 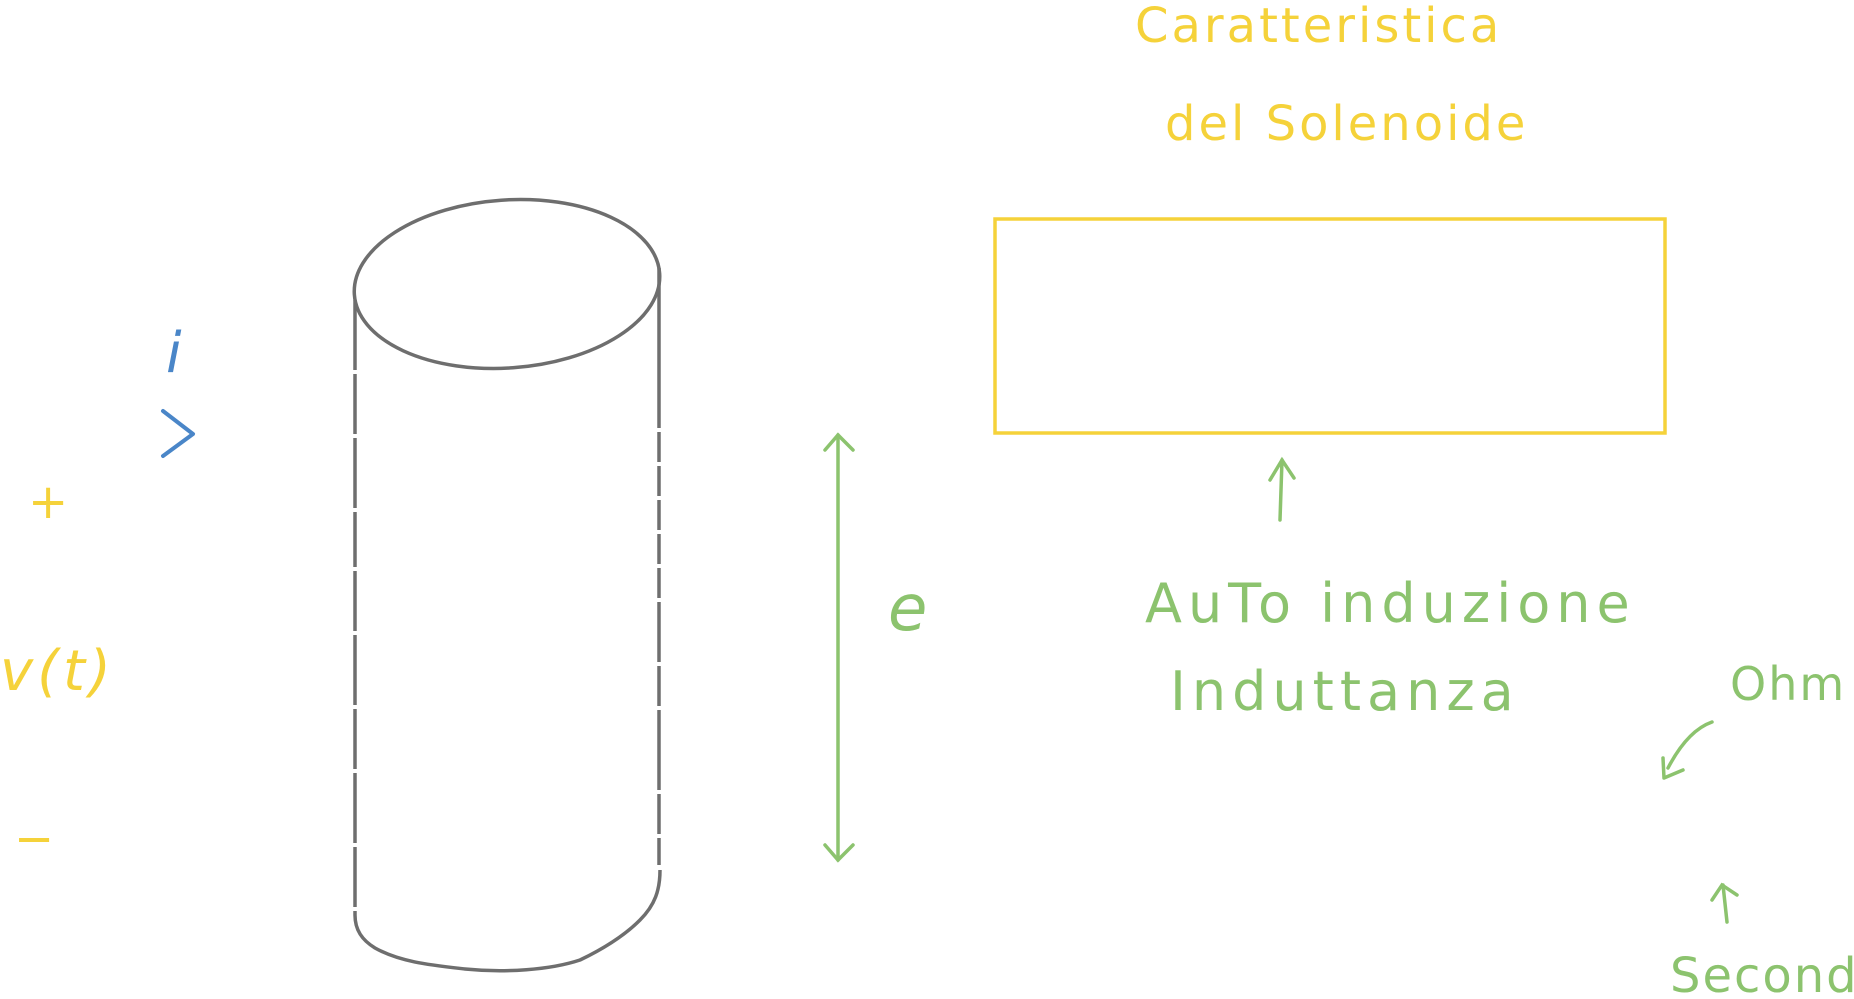 What do you see at coordinates (1788, 684) in the screenshot?
I see `ohm-label: Ohm` at bounding box center [1788, 684].